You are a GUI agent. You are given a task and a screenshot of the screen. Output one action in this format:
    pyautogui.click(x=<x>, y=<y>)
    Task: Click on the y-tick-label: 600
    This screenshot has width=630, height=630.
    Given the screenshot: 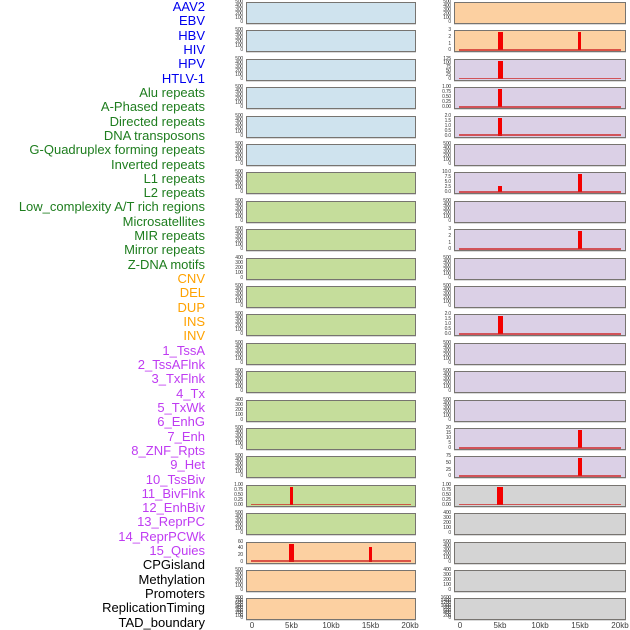 What is the action you would take?
    pyautogui.click(x=239, y=603)
    